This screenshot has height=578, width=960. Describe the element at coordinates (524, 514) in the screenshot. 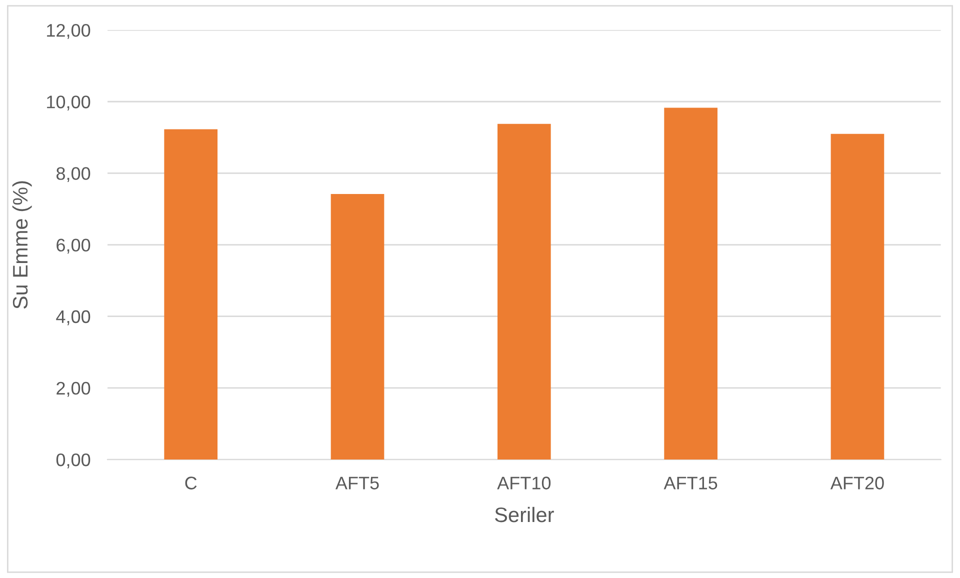

I see `x-axis-title: Seriler` at that location.